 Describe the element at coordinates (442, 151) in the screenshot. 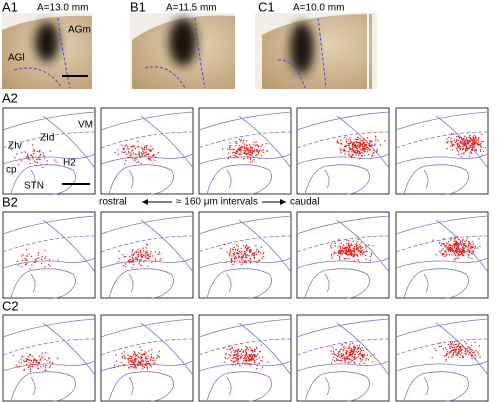

I see `section-frame` at that location.